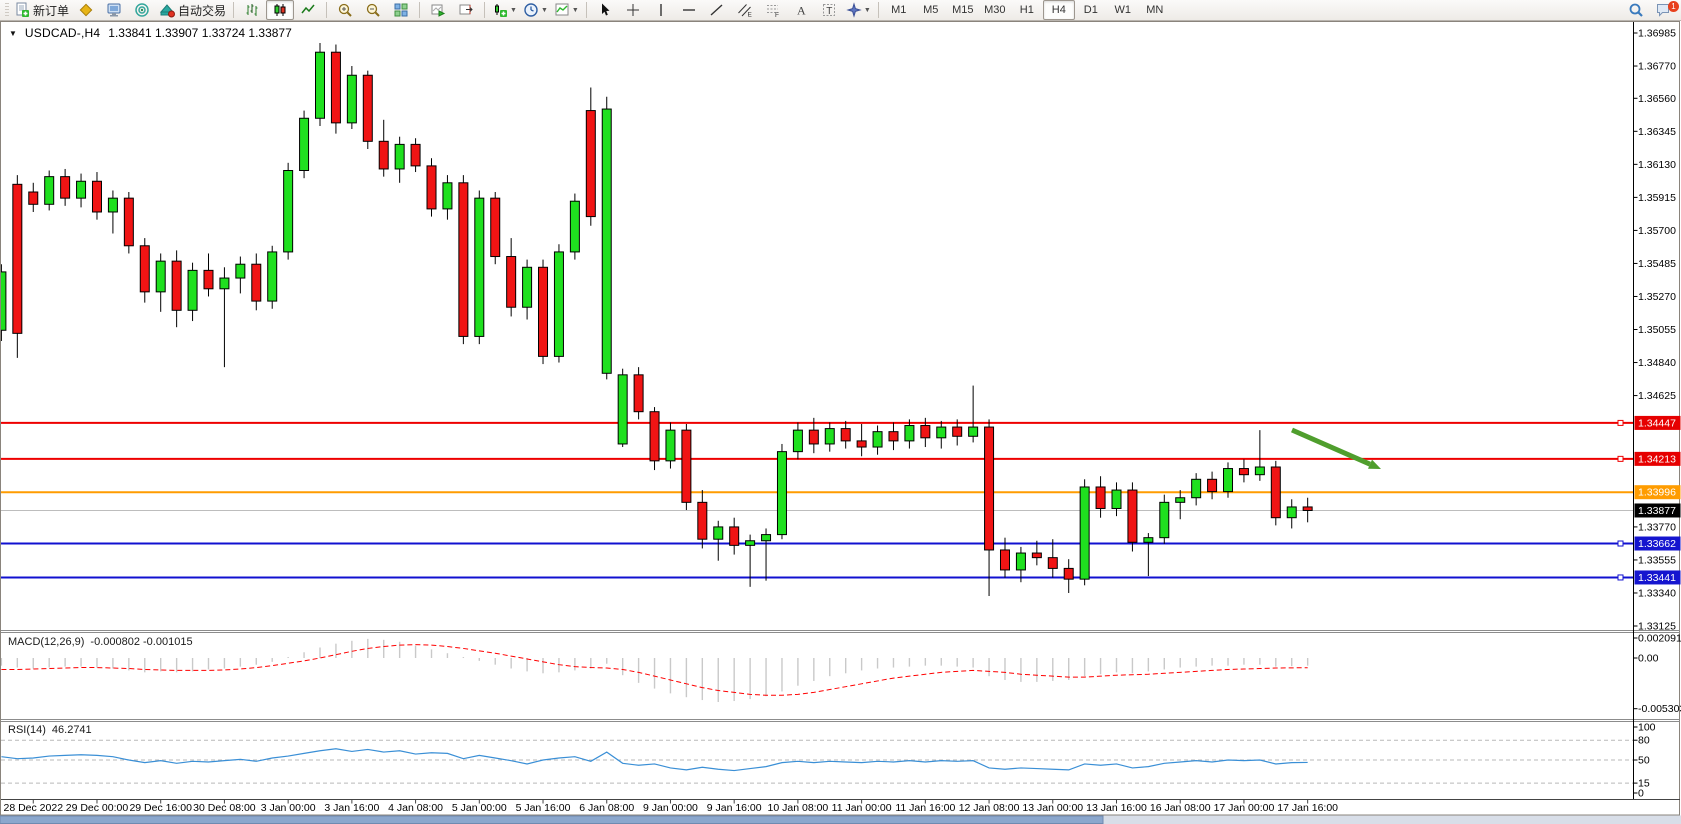 This screenshot has width=1681, height=824. I want to click on hline-1.34447, so click(817, 422).